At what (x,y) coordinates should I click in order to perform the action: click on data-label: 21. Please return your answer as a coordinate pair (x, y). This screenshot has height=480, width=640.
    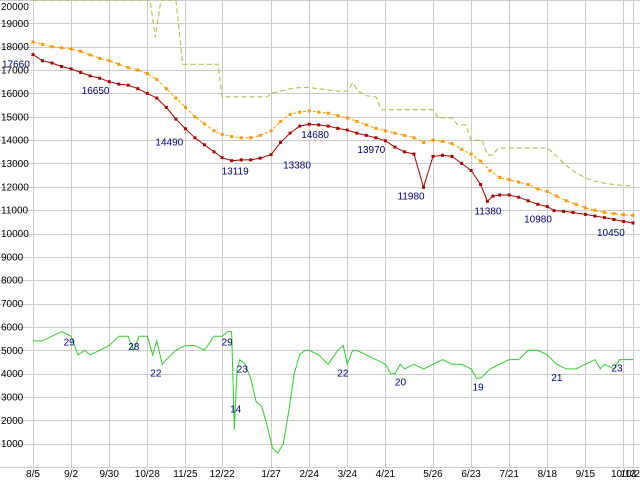
    Looking at the image, I should click on (557, 378).